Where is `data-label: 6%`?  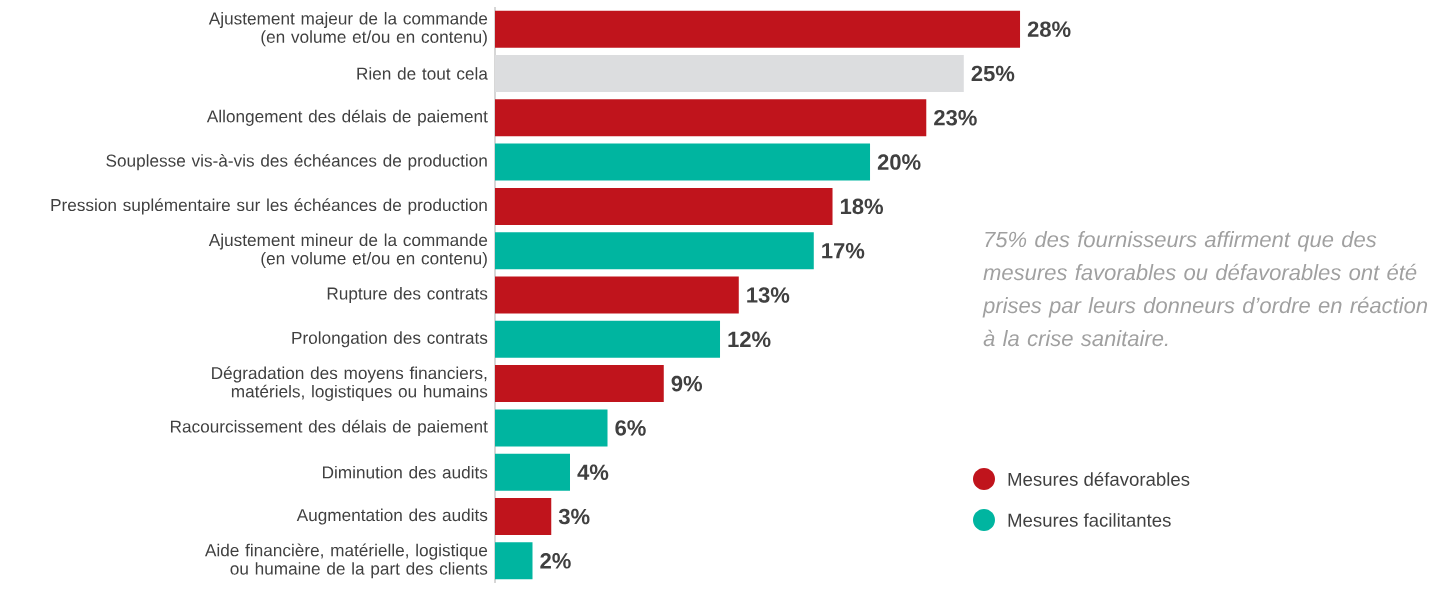 data-label: 6% is located at coordinates (630, 428).